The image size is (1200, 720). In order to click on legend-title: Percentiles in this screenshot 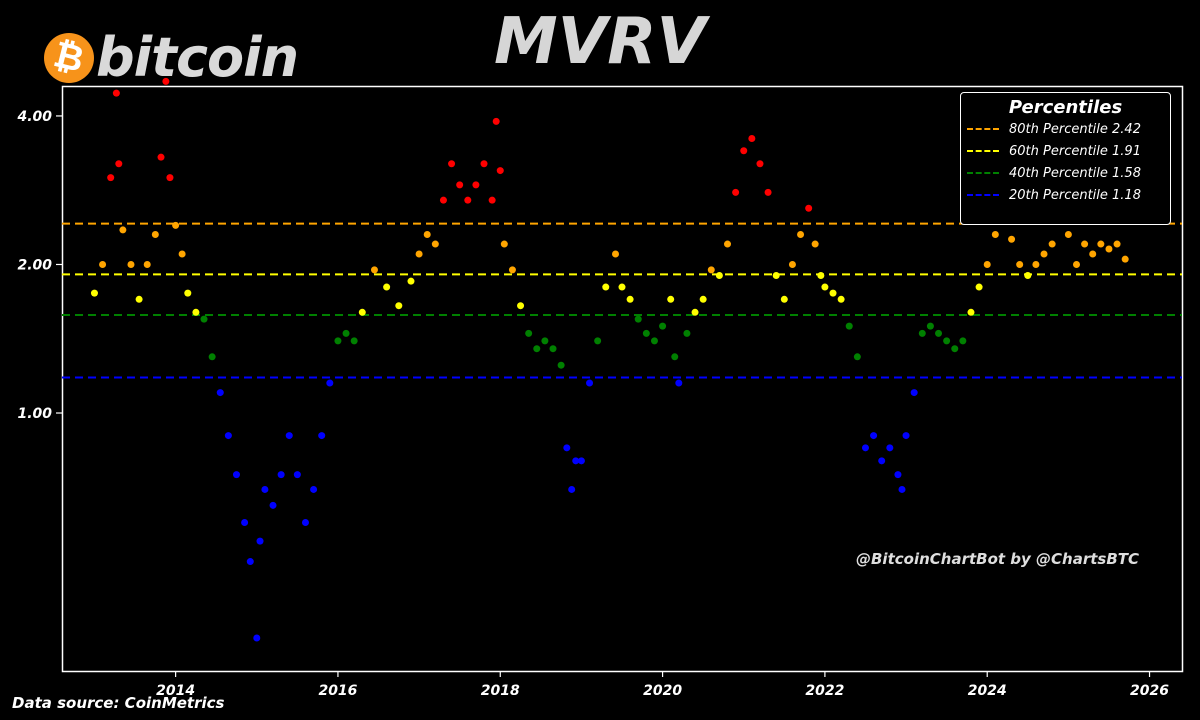, I will do `click(1065, 107)`.